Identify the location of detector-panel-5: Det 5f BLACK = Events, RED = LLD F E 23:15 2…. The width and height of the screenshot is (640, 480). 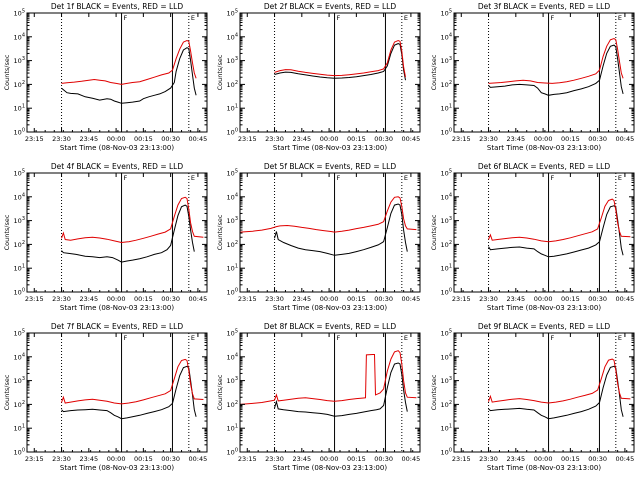
(318, 237).